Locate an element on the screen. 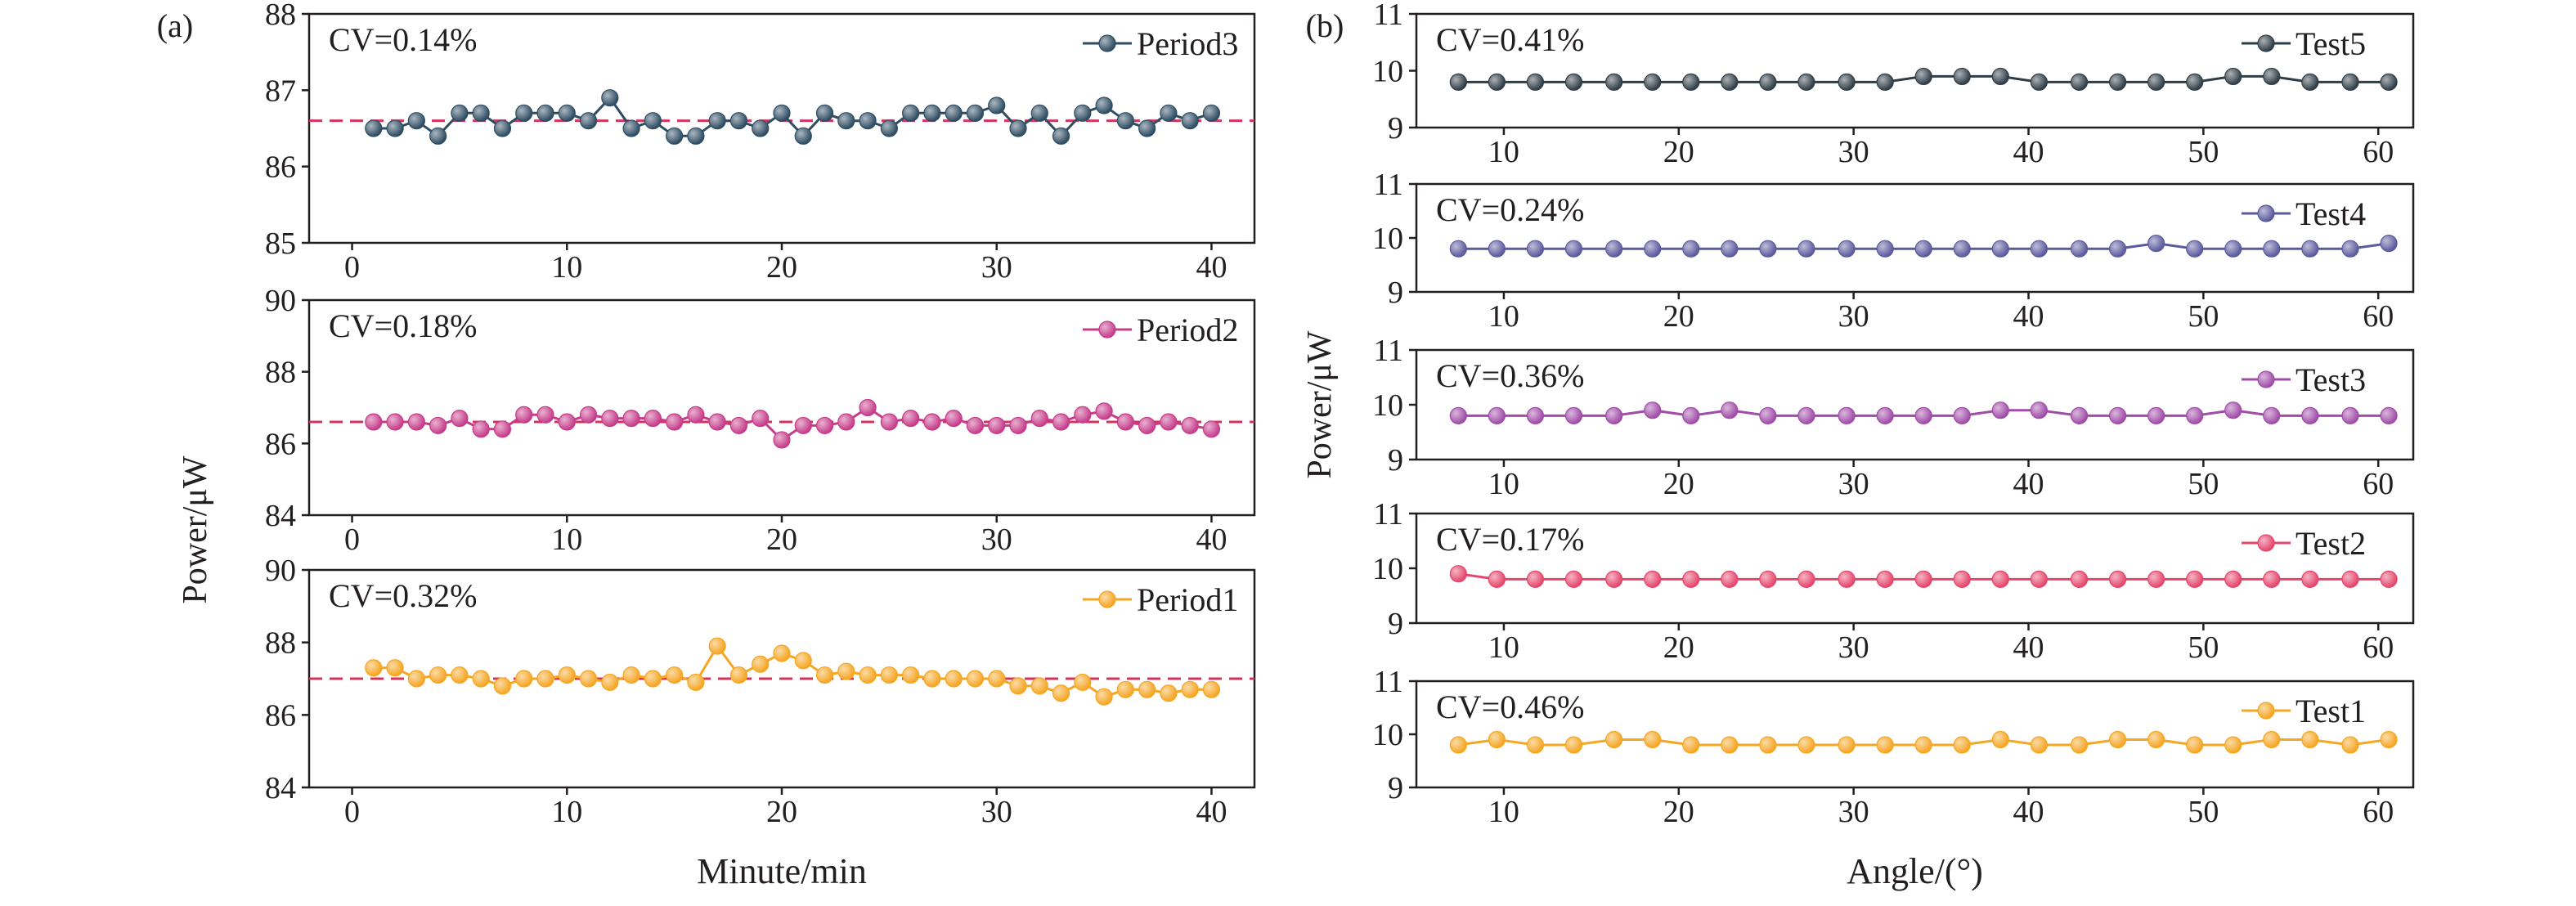  legend-label: Period3 is located at coordinates (1187, 43).